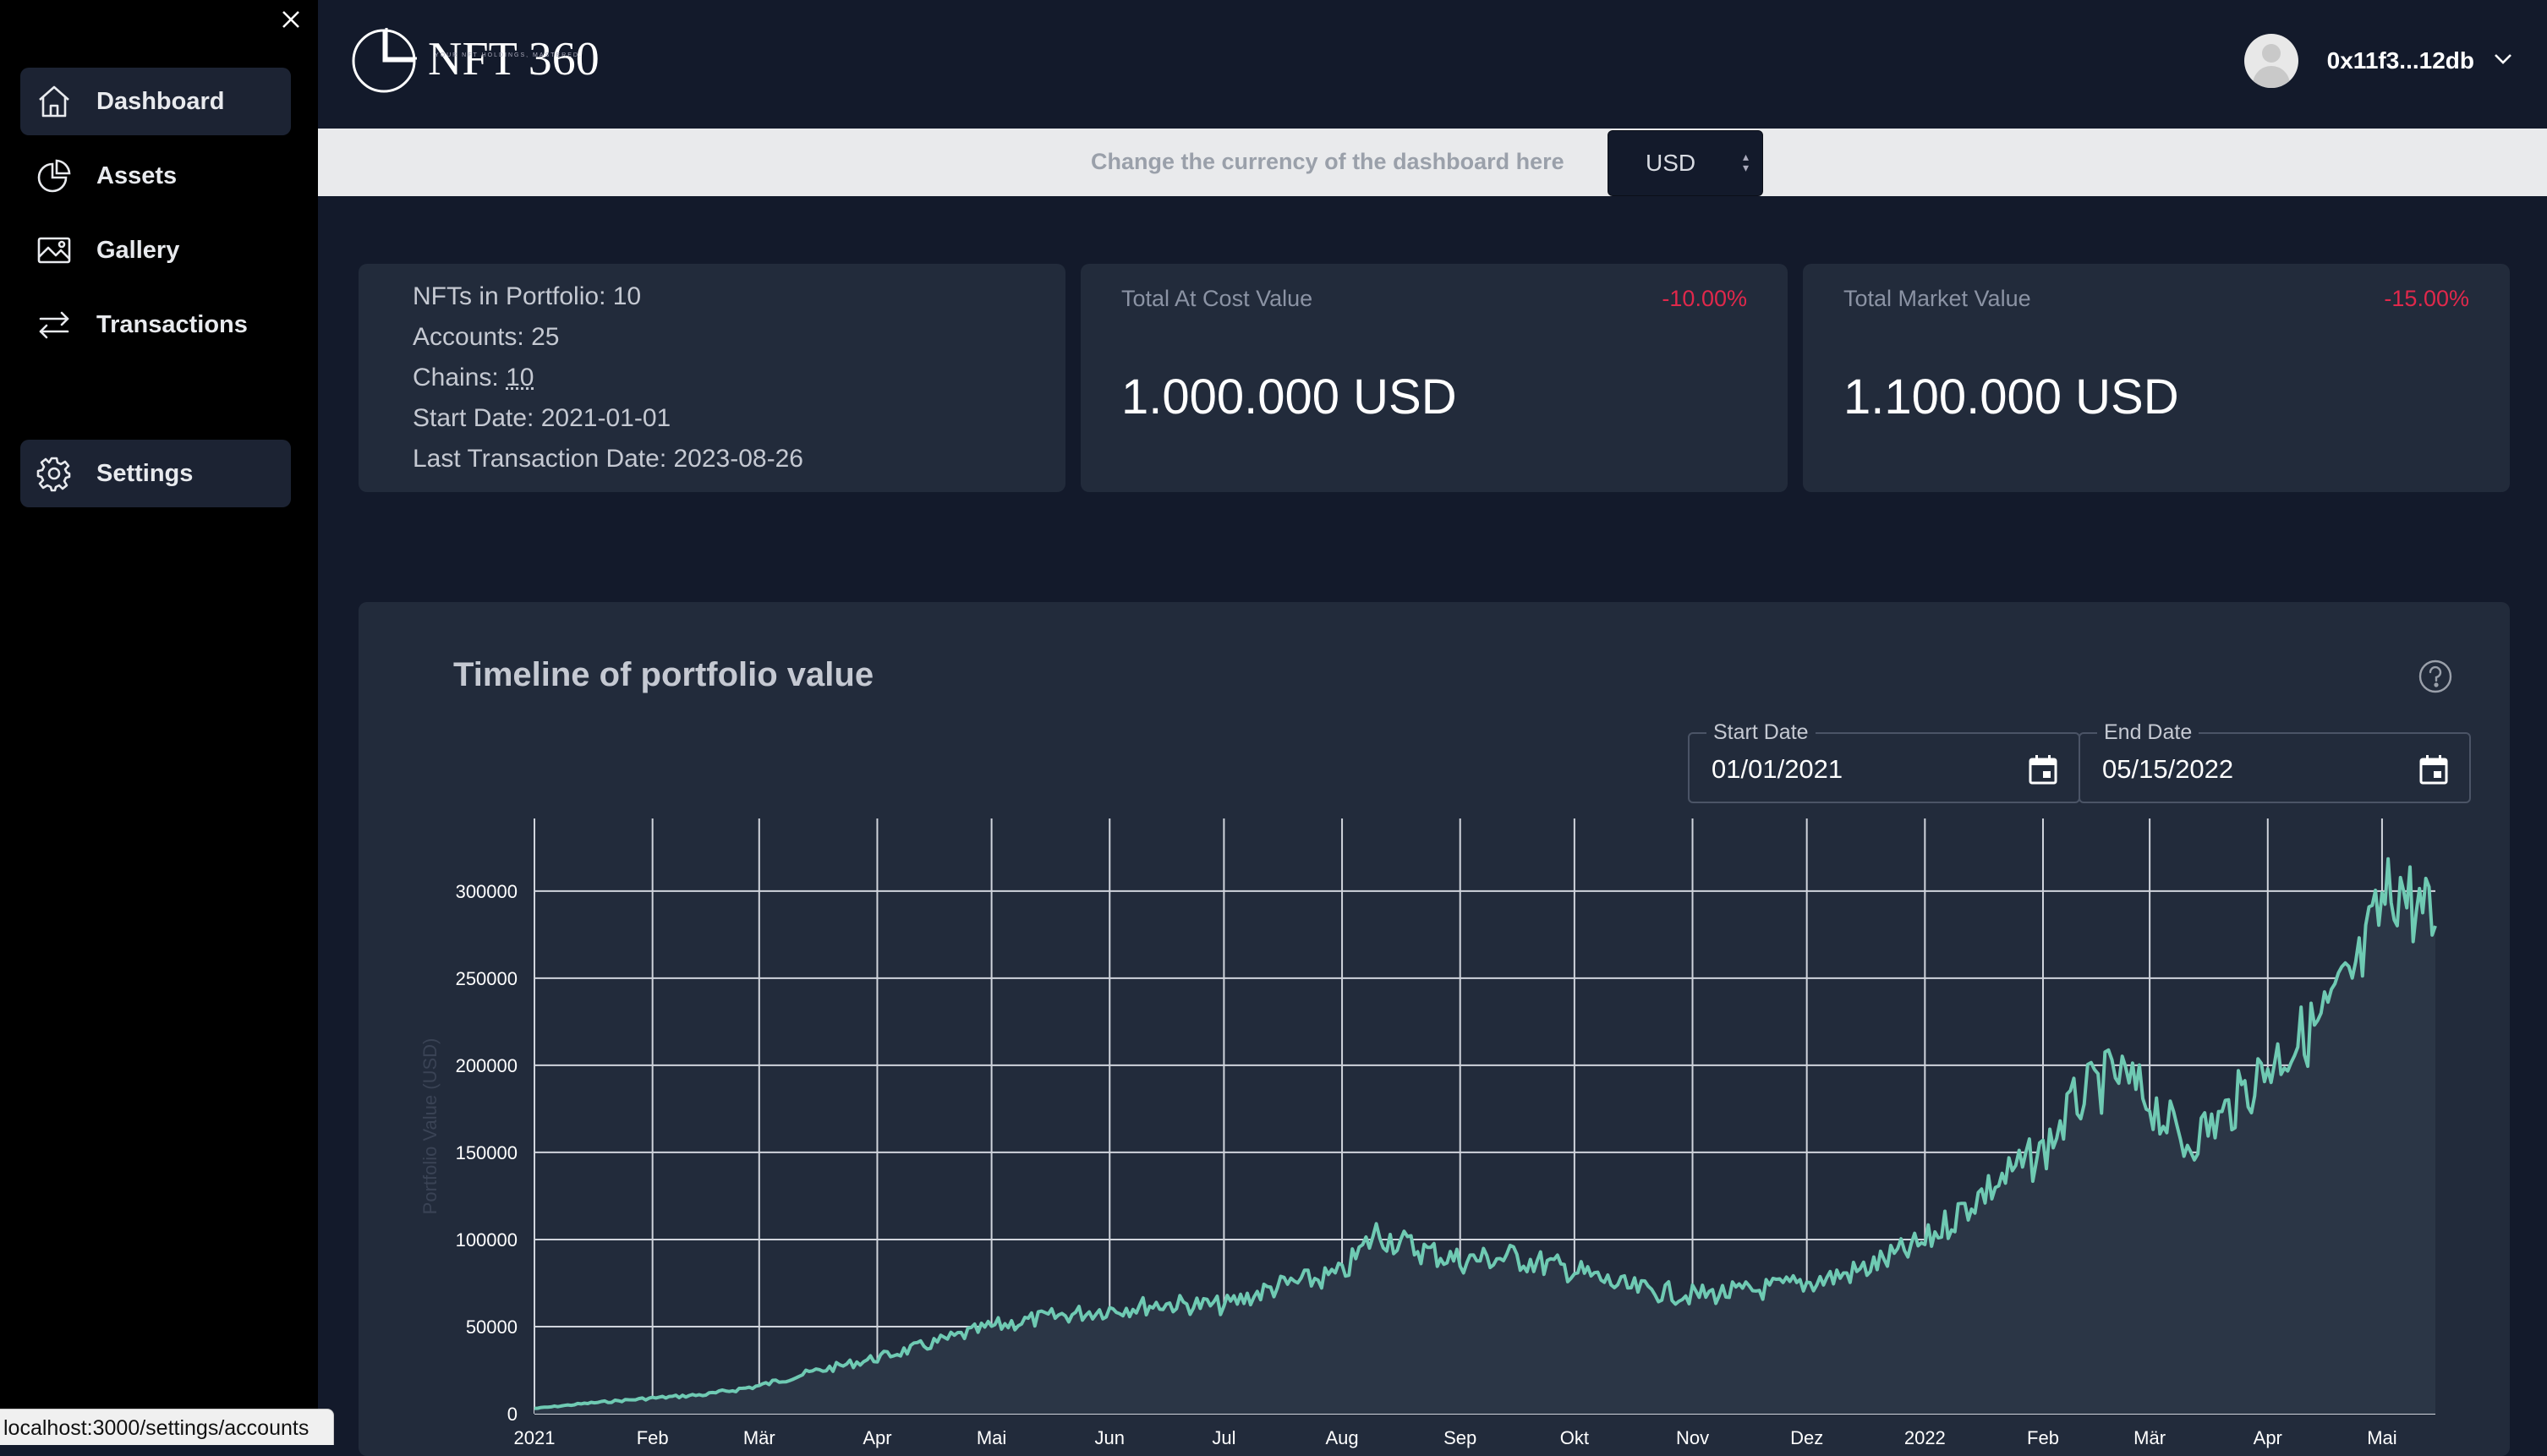 The image size is (2547, 1456). I want to click on select-arrows-icon: ▴ ▾, so click(1746, 162).